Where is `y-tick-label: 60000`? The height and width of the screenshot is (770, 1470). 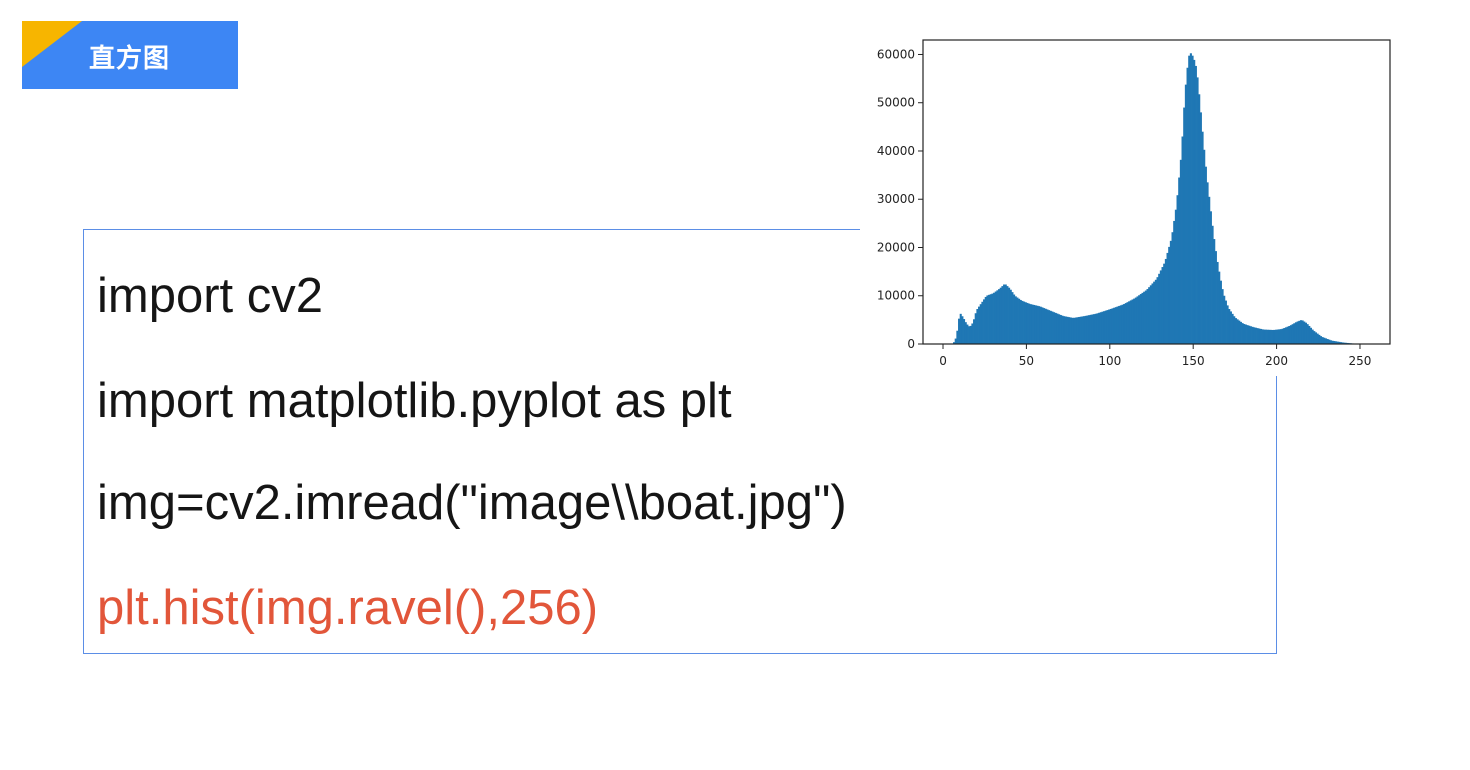
y-tick-label: 60000 is located at coordinates (896, 54).